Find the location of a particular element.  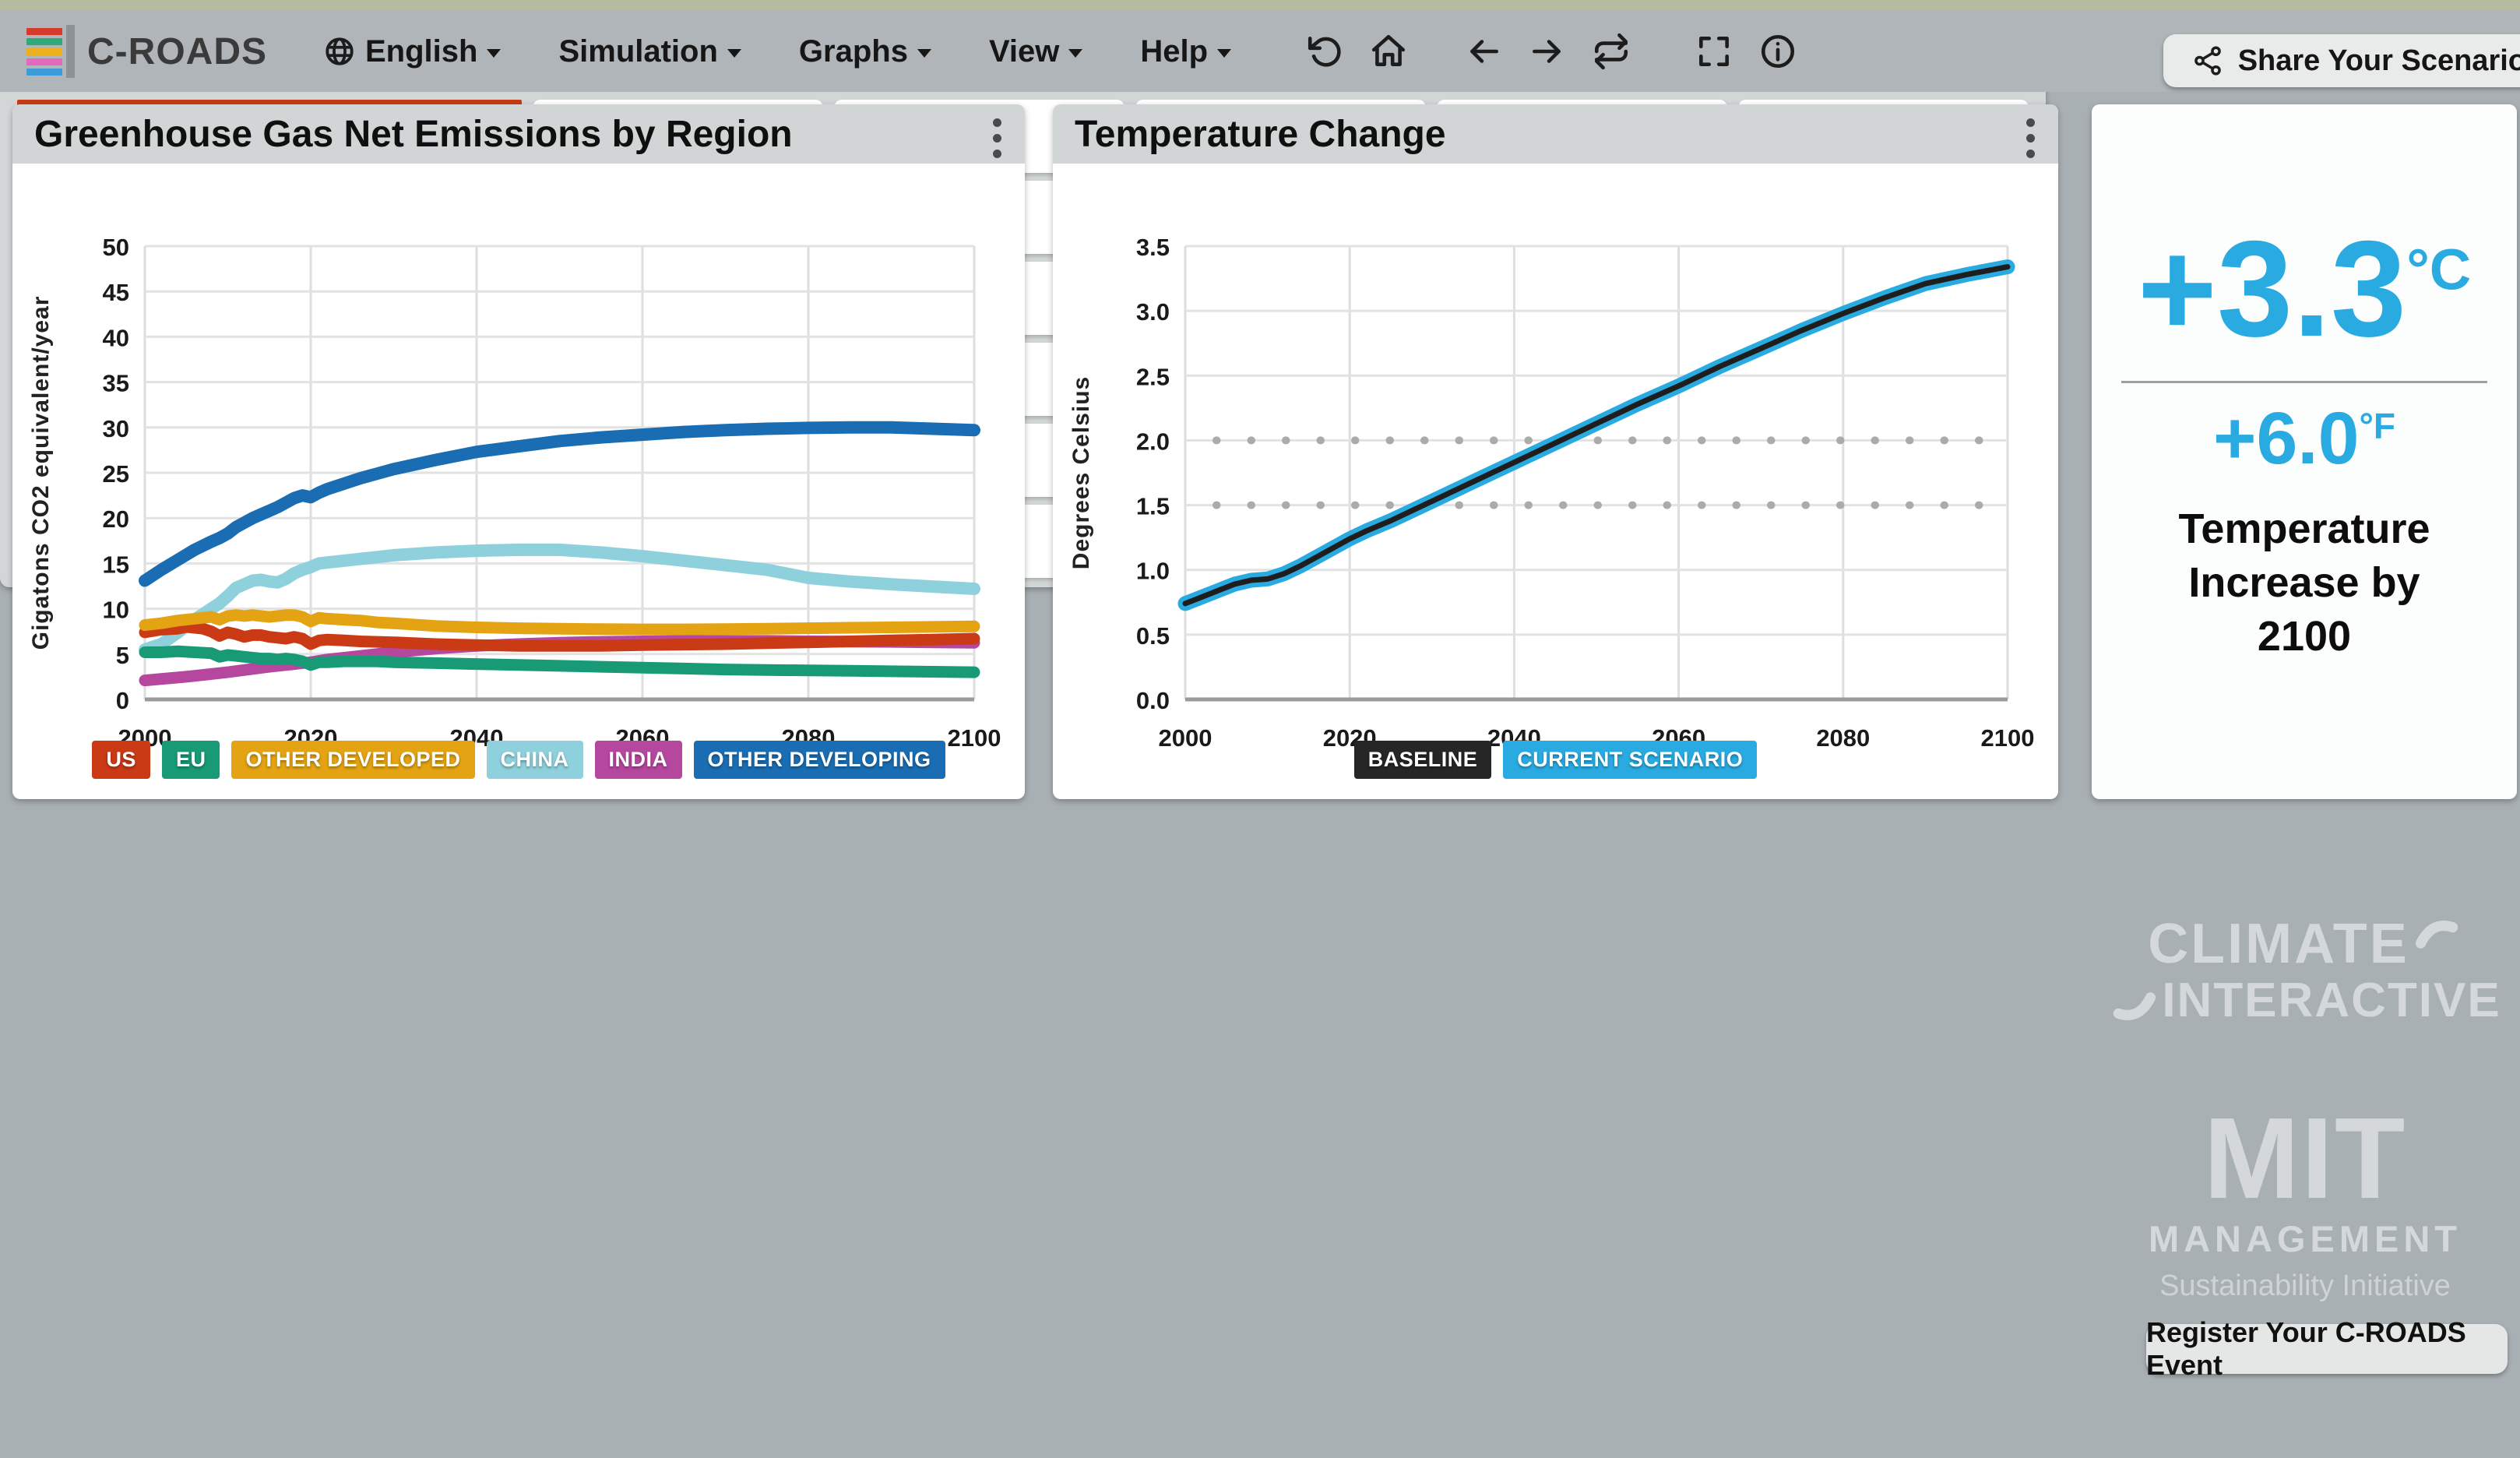

undo-icon is located at coordinates (1324, 51).